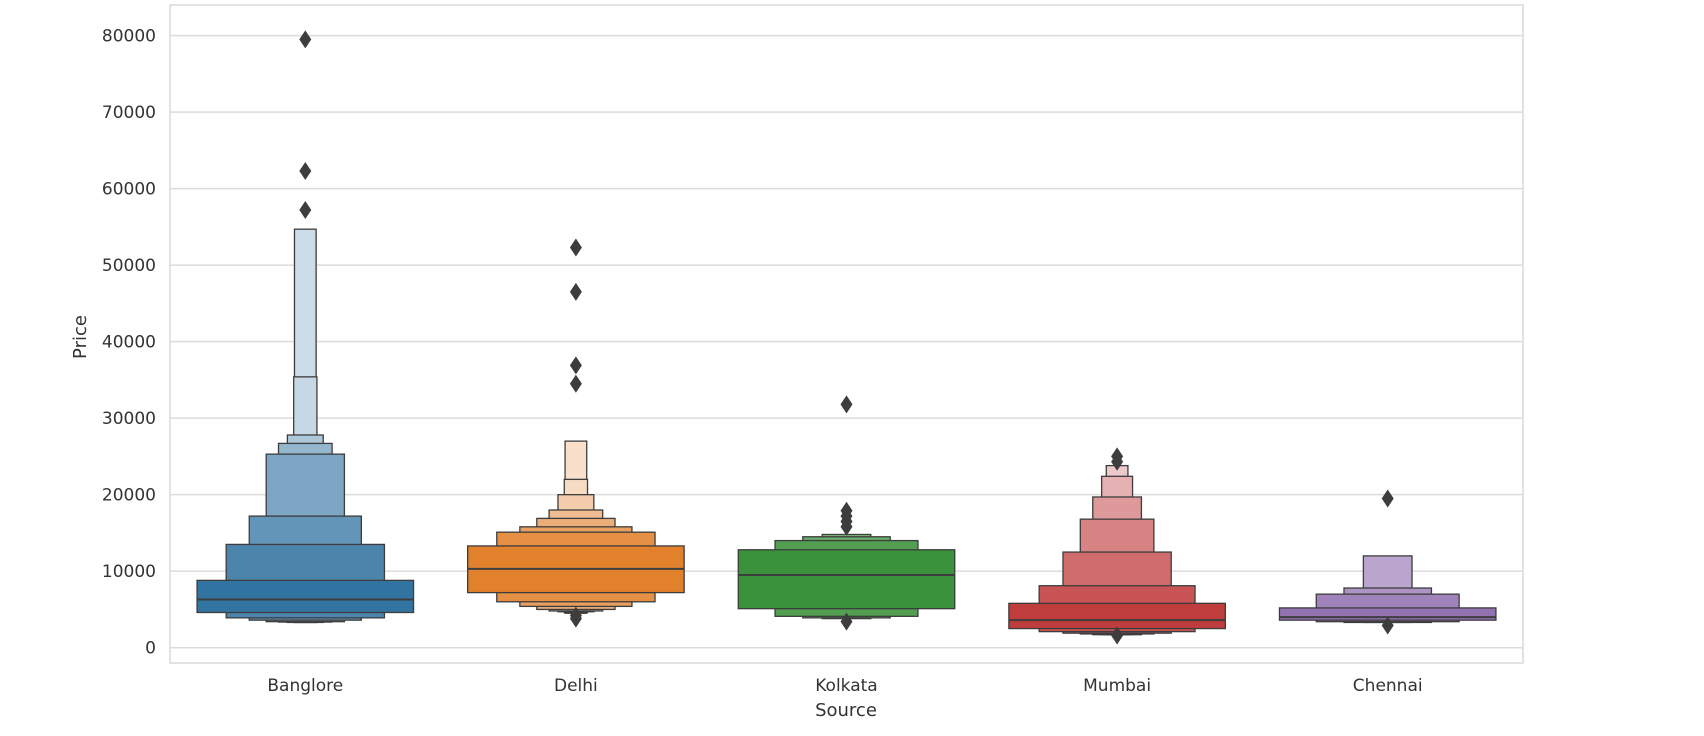  Describe the element at coordinates (576, 433) in the screenshot. I see `boxen-delhi` at that location.